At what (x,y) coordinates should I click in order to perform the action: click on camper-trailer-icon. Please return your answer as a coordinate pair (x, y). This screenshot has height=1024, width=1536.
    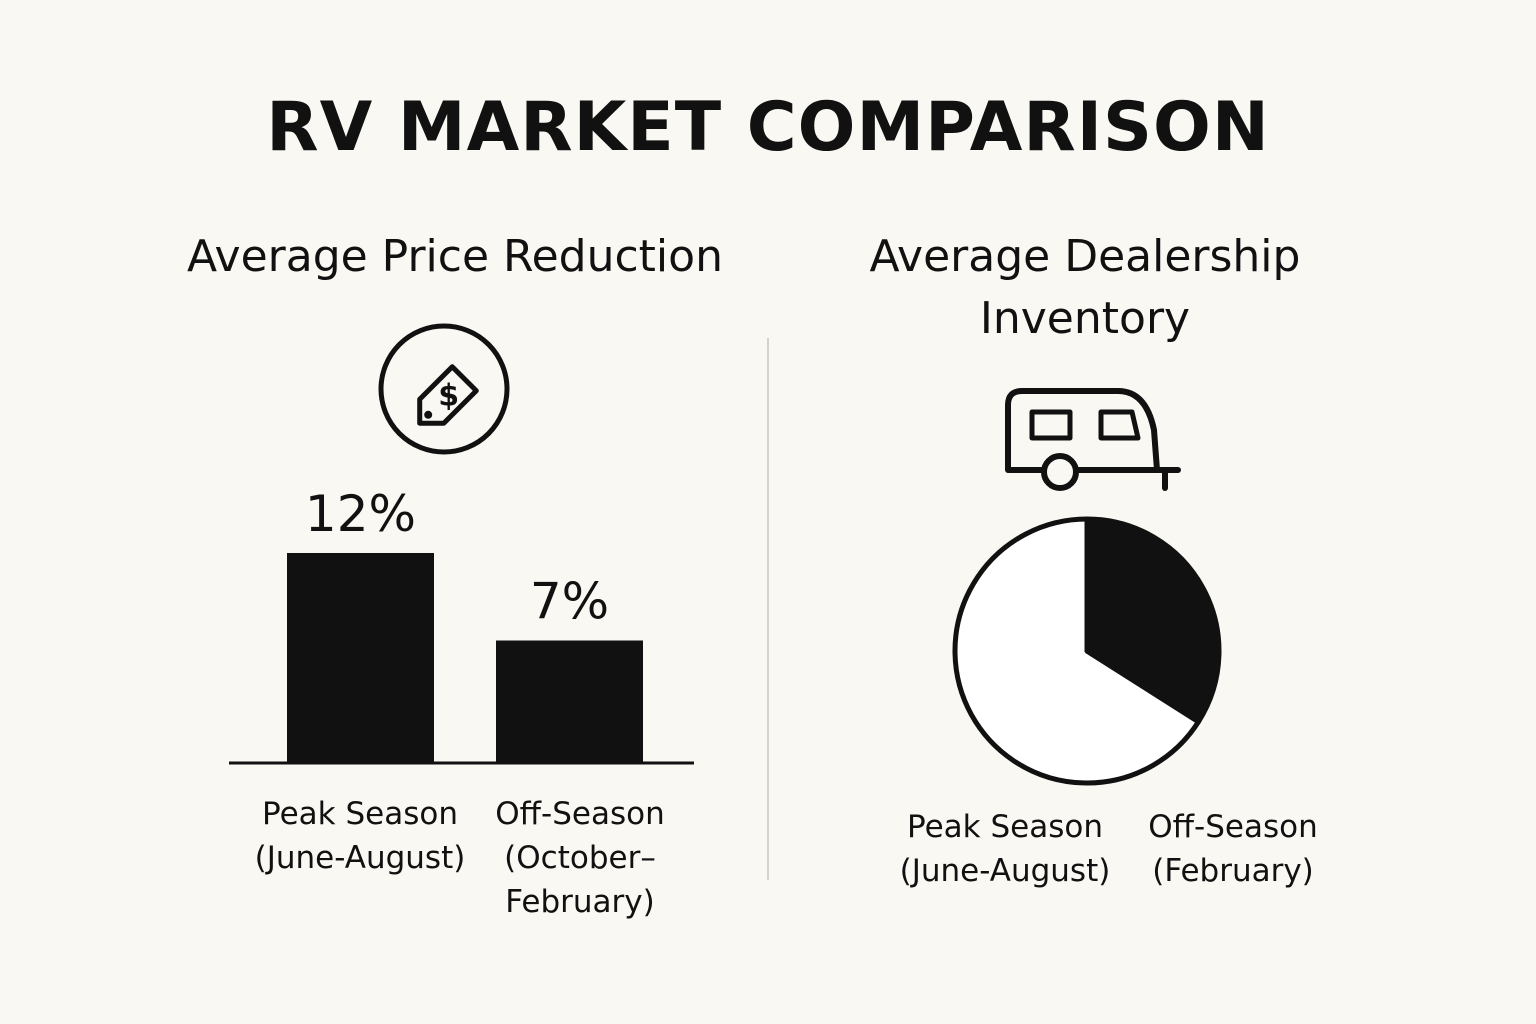
    Looking at the image, I should click on (1093, 439).